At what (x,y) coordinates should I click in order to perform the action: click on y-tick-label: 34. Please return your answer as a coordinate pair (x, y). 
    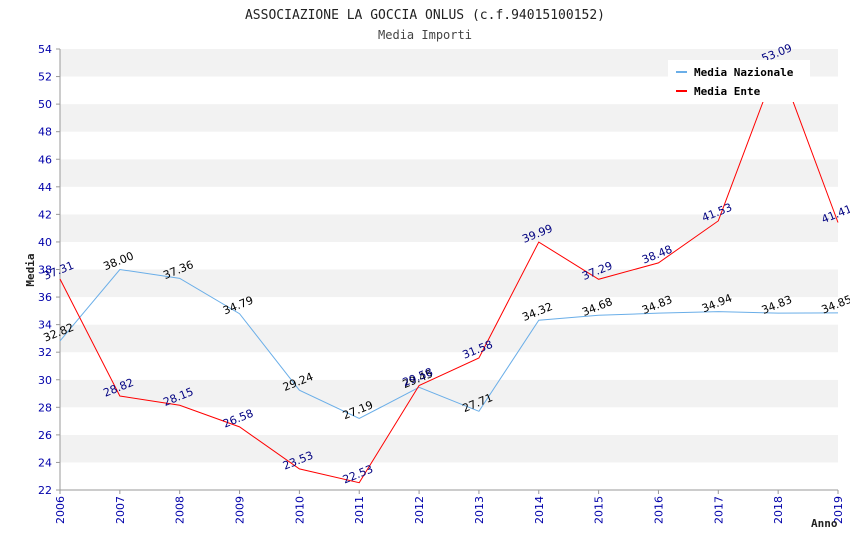
    Looking at the image, I should click on (45, 325).